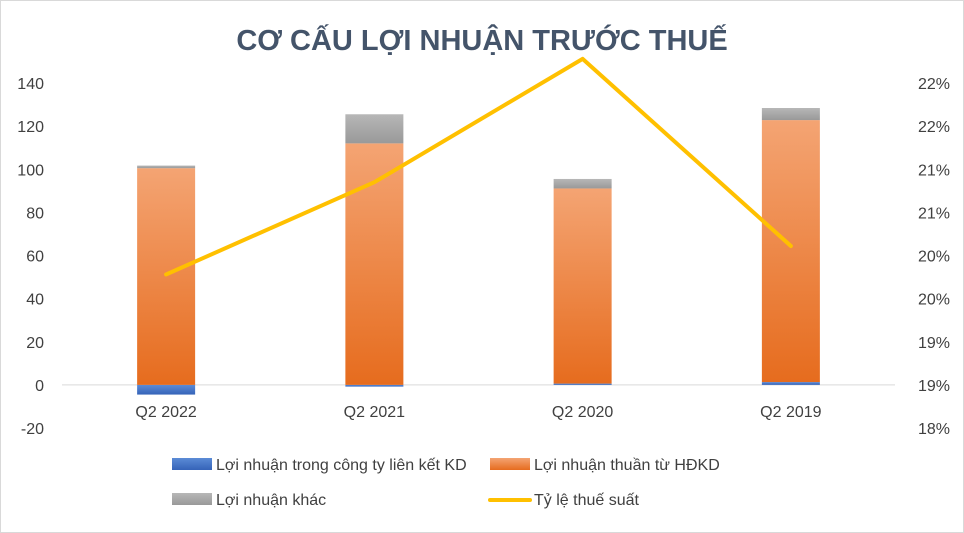  Describe the element at coordinates (165, 412) in the screenshot. I see `x-tick-label: Q2 2022` at that location.